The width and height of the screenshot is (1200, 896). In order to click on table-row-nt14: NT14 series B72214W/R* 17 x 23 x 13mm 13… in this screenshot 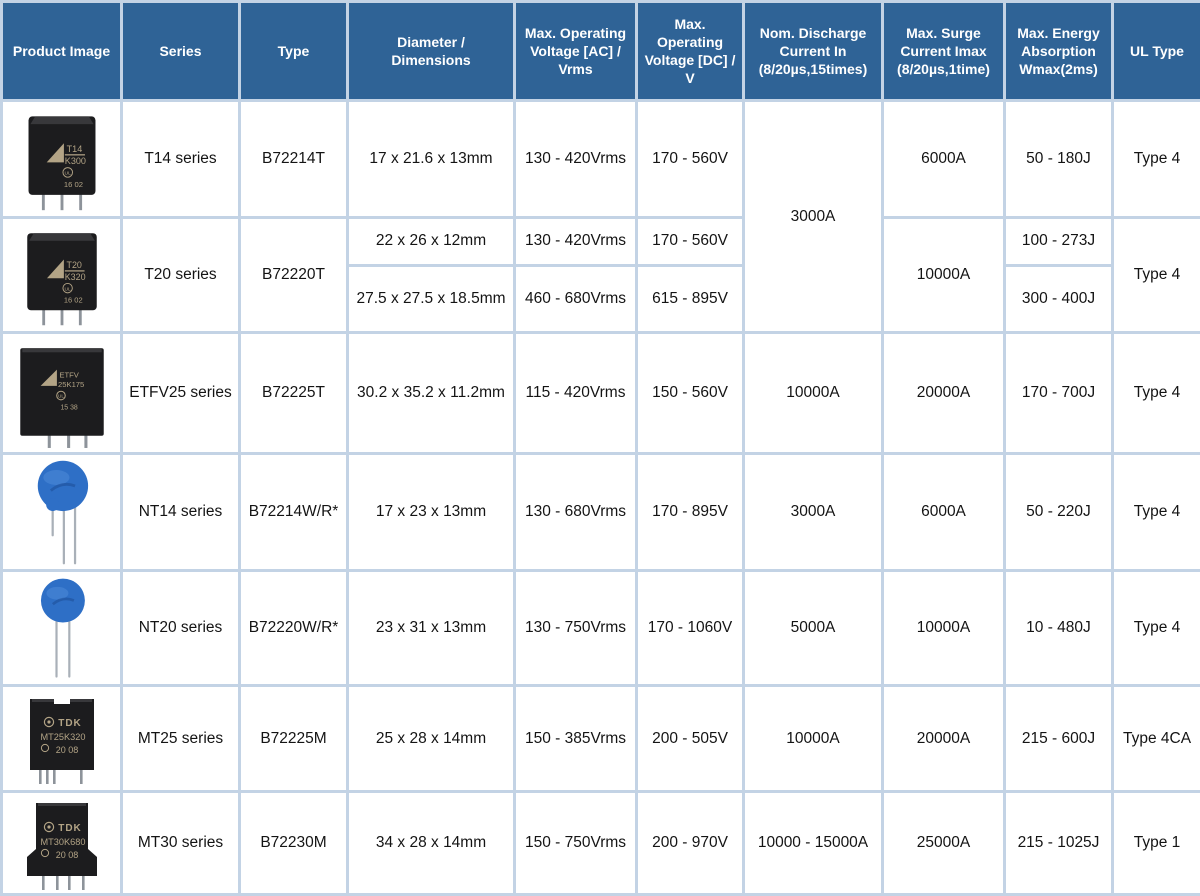, I will do `click(600, 512)`.